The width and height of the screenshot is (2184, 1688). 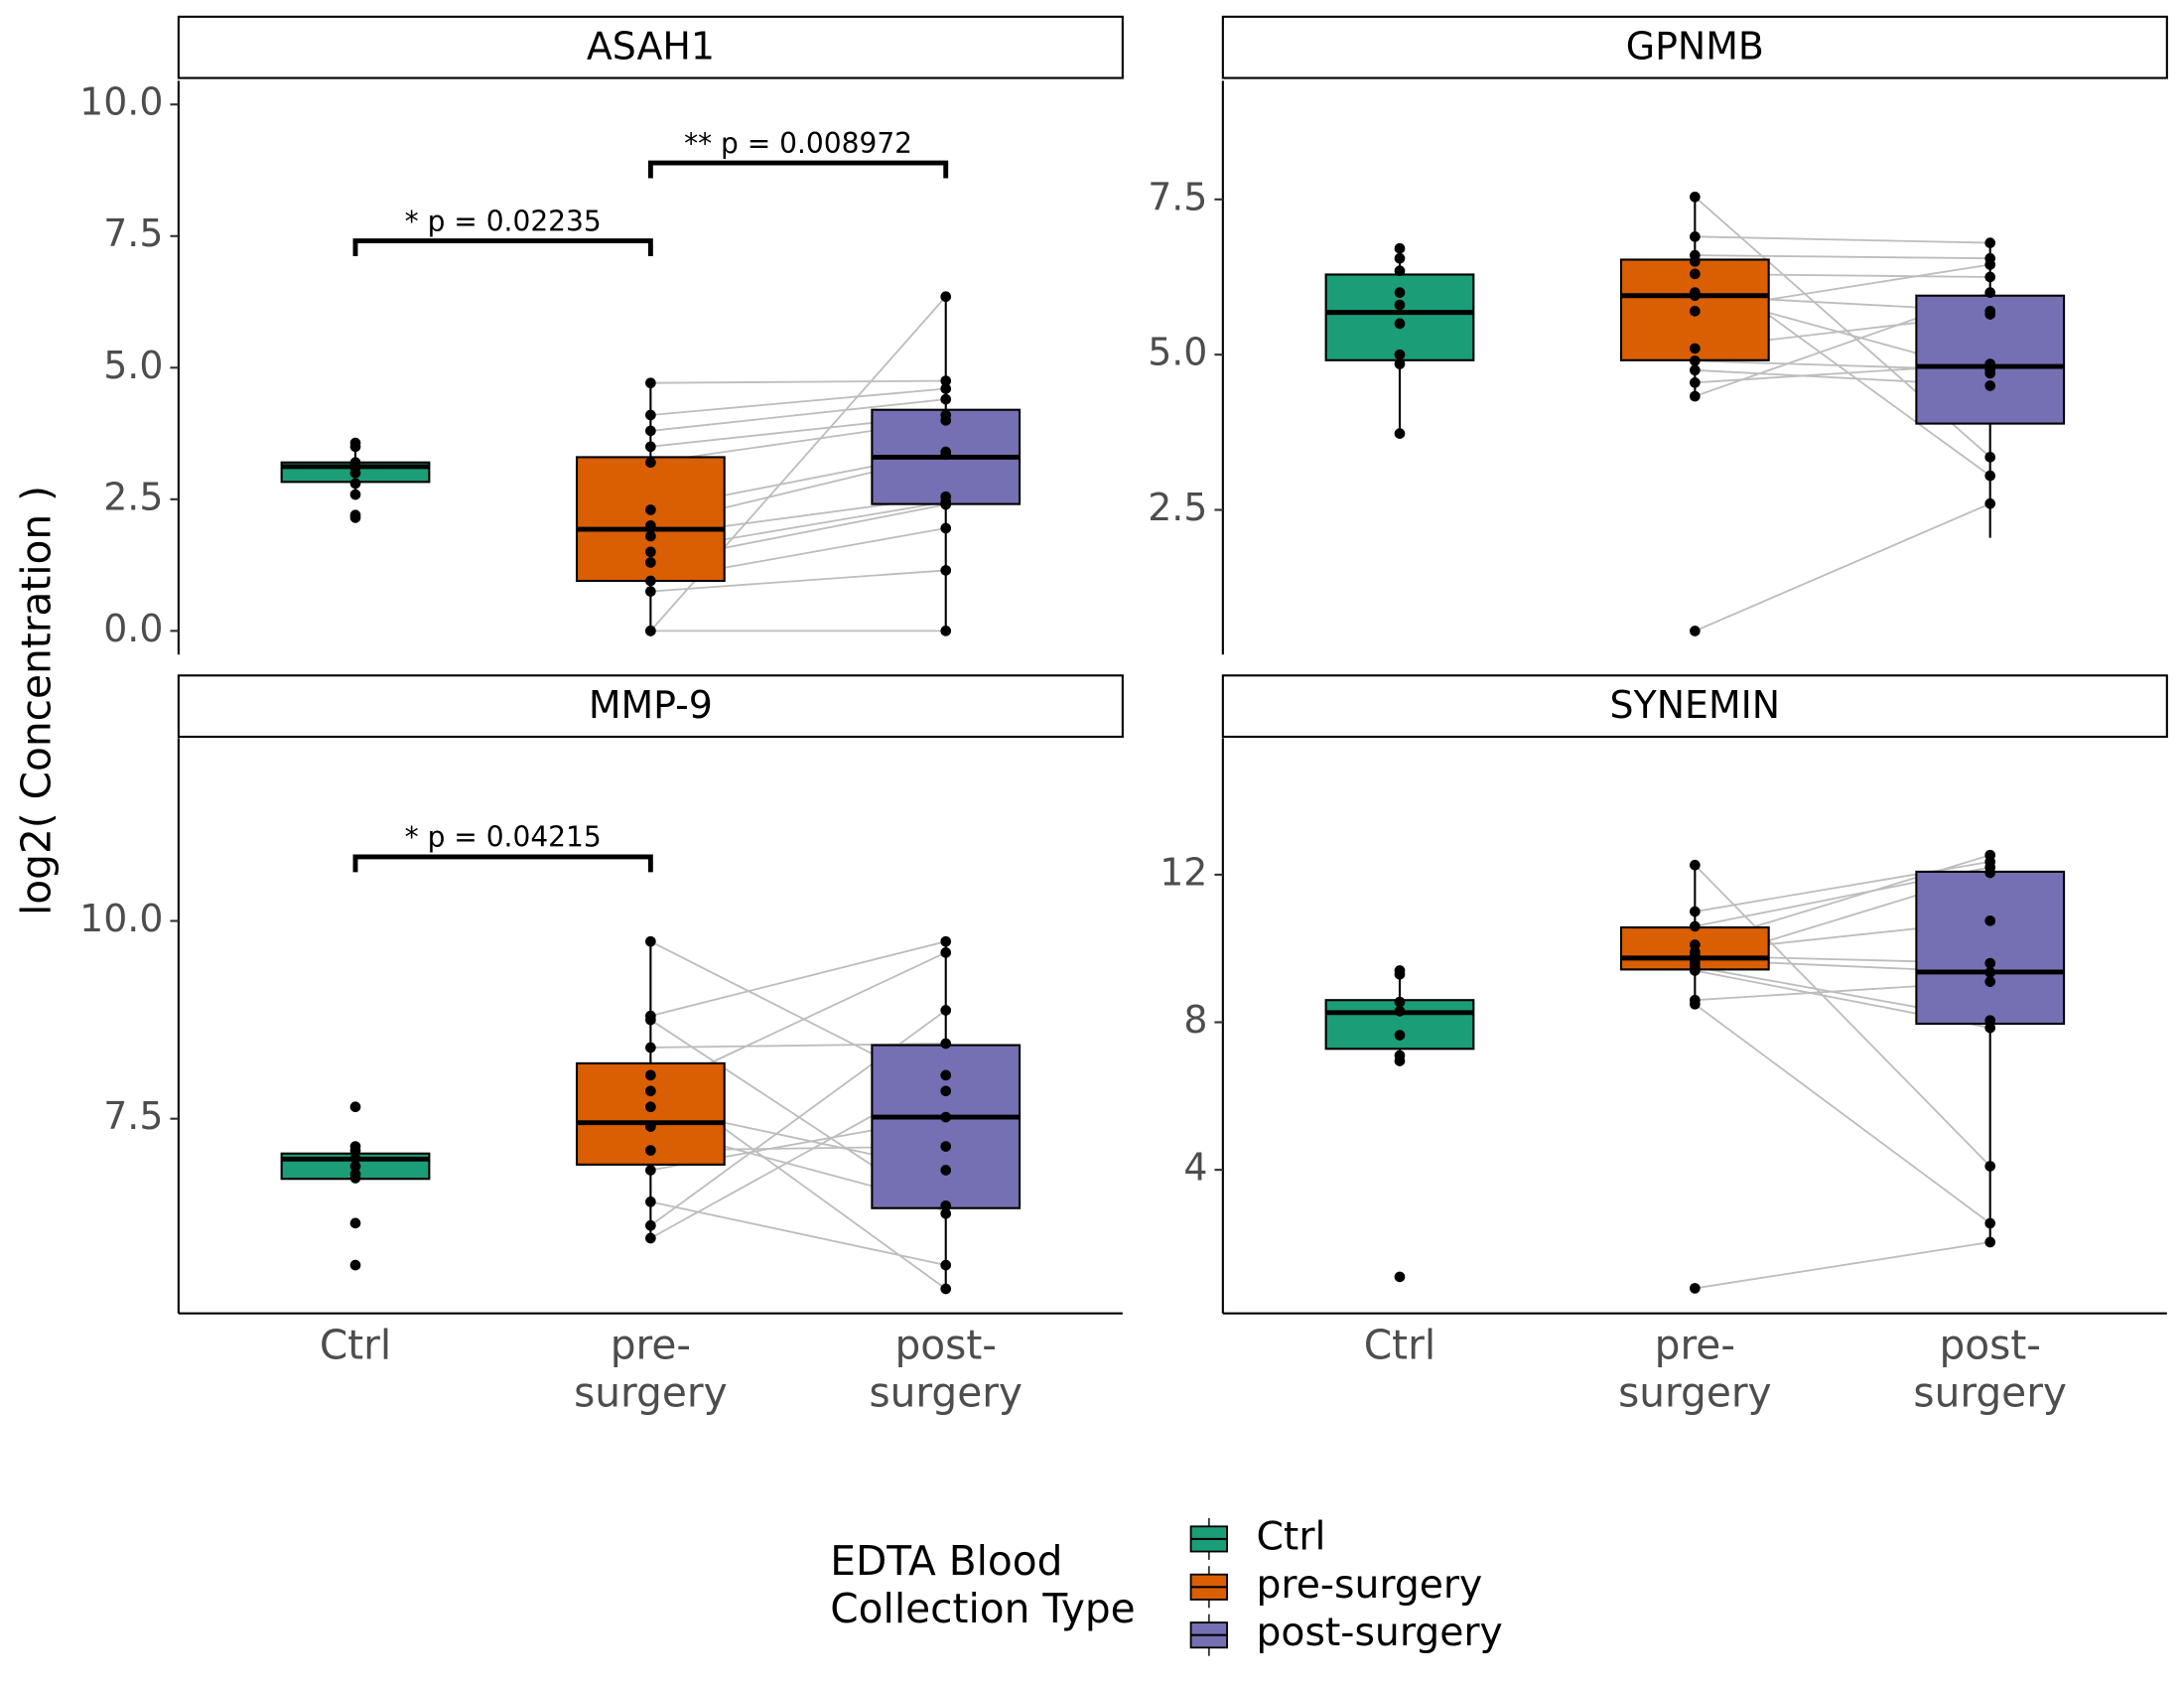 What do you see at coordinates (798, 143) in the screenshot?
I see `significance-label: ** p = 0.008972` at bounding box center [798, 143].